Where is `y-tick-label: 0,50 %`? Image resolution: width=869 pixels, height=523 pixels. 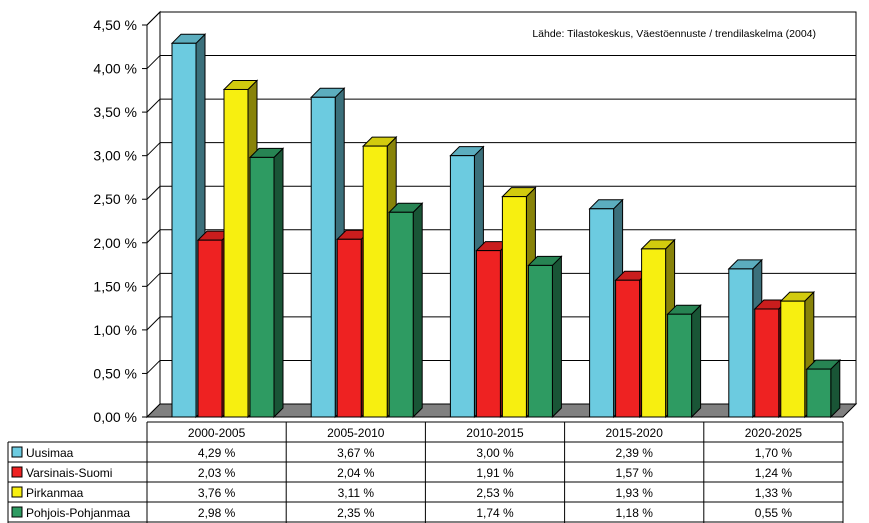
y-tick-label: 0,50 % is located at coordinates (115, 373).